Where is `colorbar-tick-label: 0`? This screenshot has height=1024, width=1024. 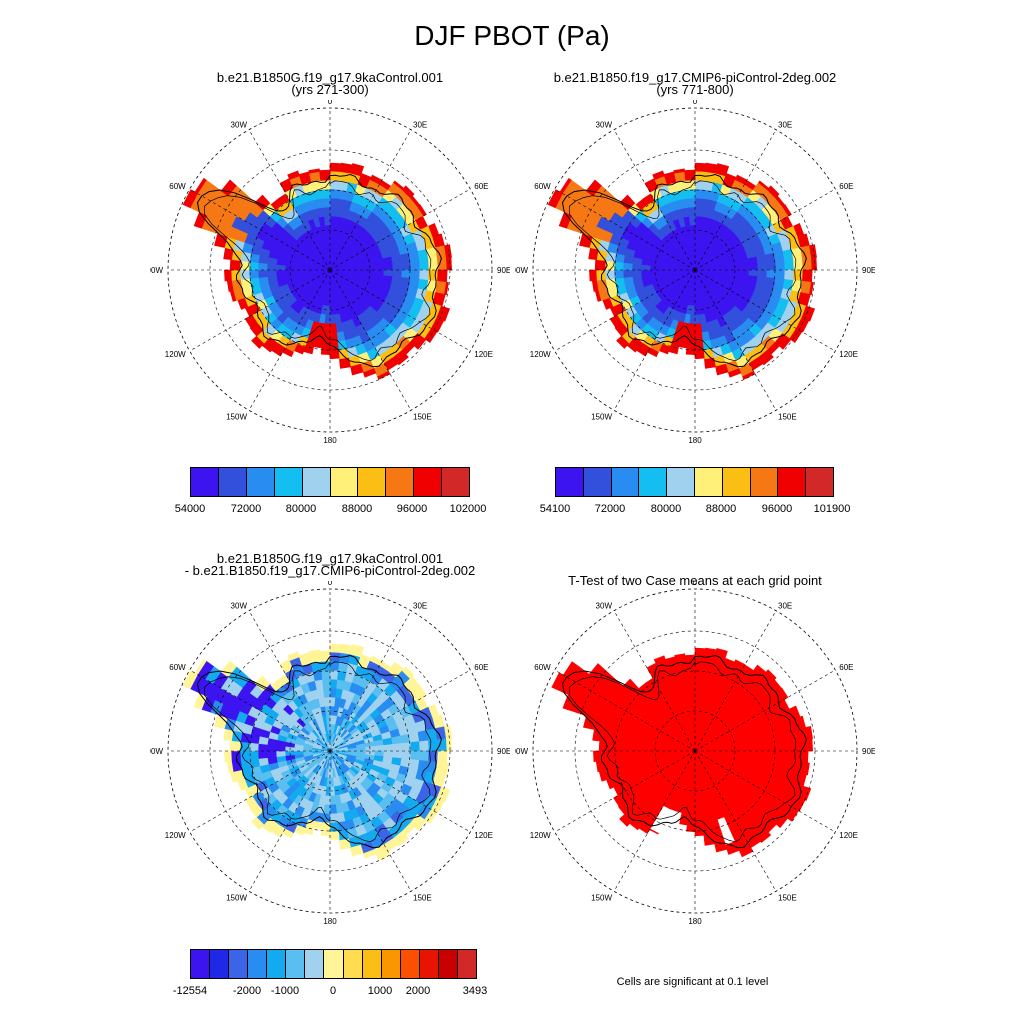 colorbar-tick-label: 0 is located at coordinates (333, 991).